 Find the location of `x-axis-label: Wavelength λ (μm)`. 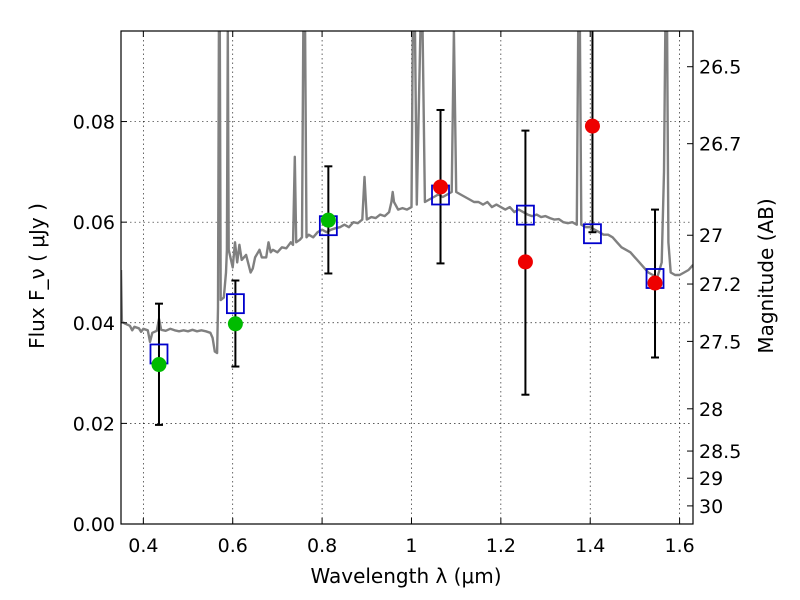

x-axis-label: Wavelength λ (μm) is located at coordinates (405, 576).